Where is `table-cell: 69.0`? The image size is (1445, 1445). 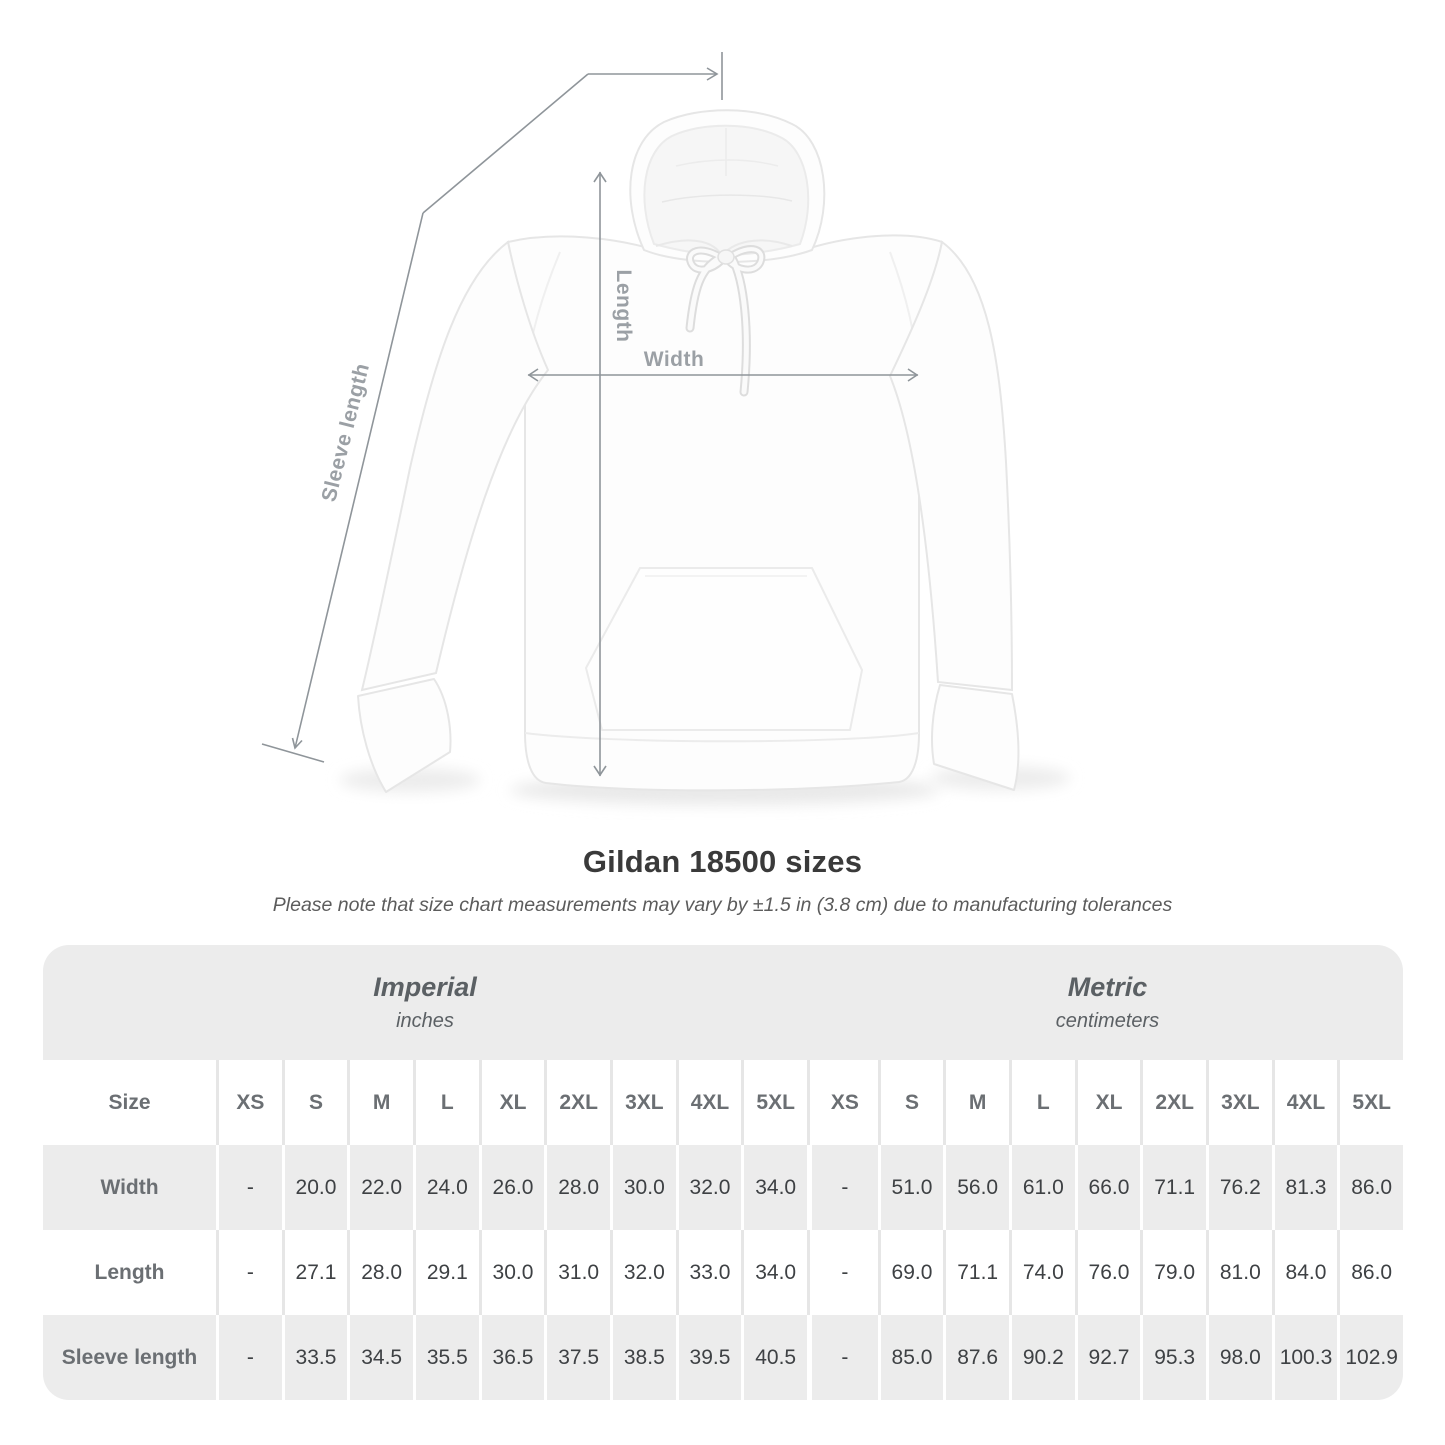
table-cell: 69.0 is located at coordinates (910, 1272).